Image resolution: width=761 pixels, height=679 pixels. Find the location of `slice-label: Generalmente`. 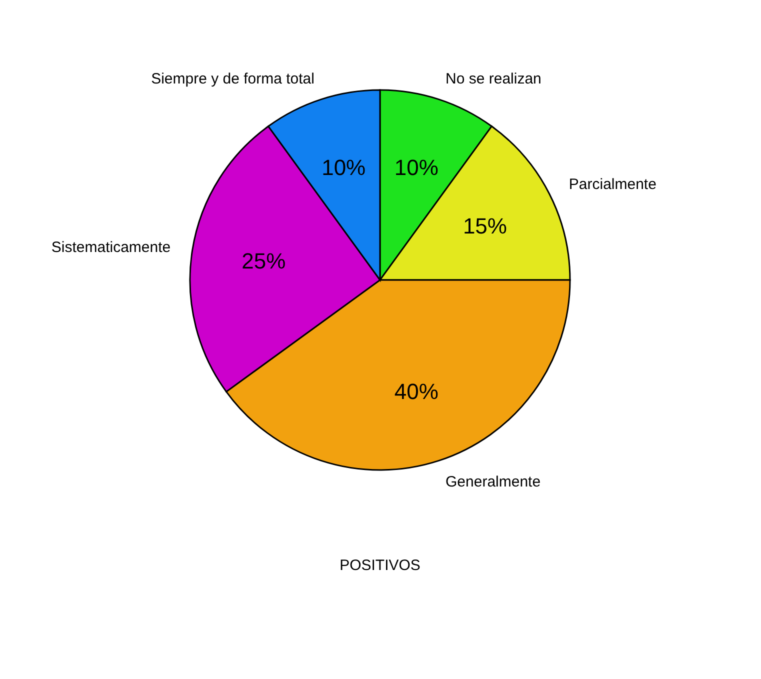

slice-label: Generalmente is located at coordinates (493, 482).